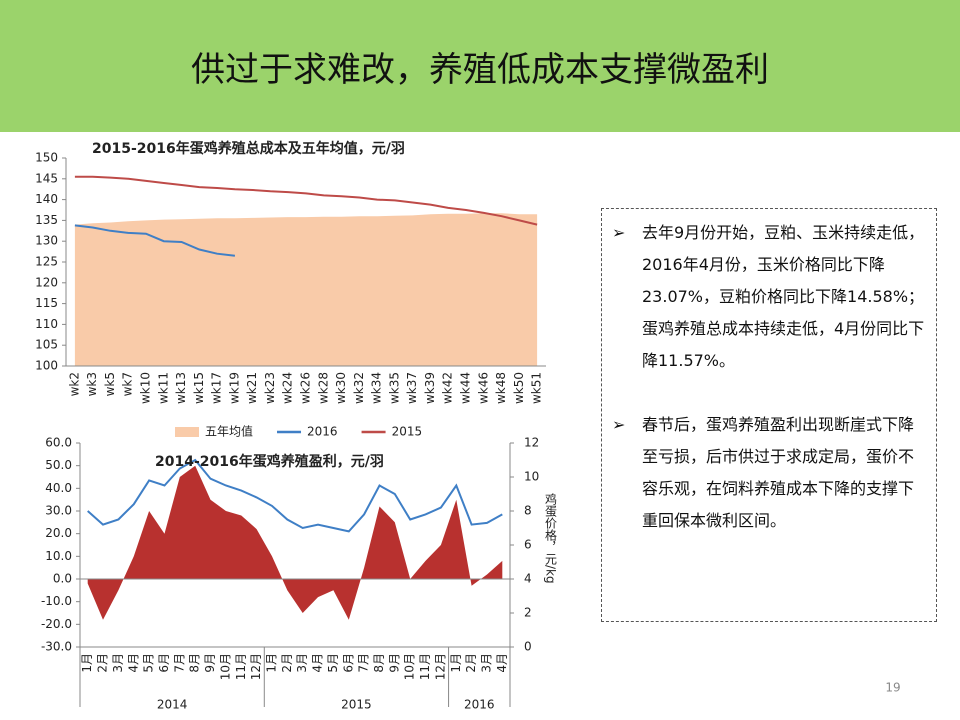 The image size is (960, 720). Describe the element at coordinates (46, 158) in the screenshot. I see `y-tick-label: 150` at that location.